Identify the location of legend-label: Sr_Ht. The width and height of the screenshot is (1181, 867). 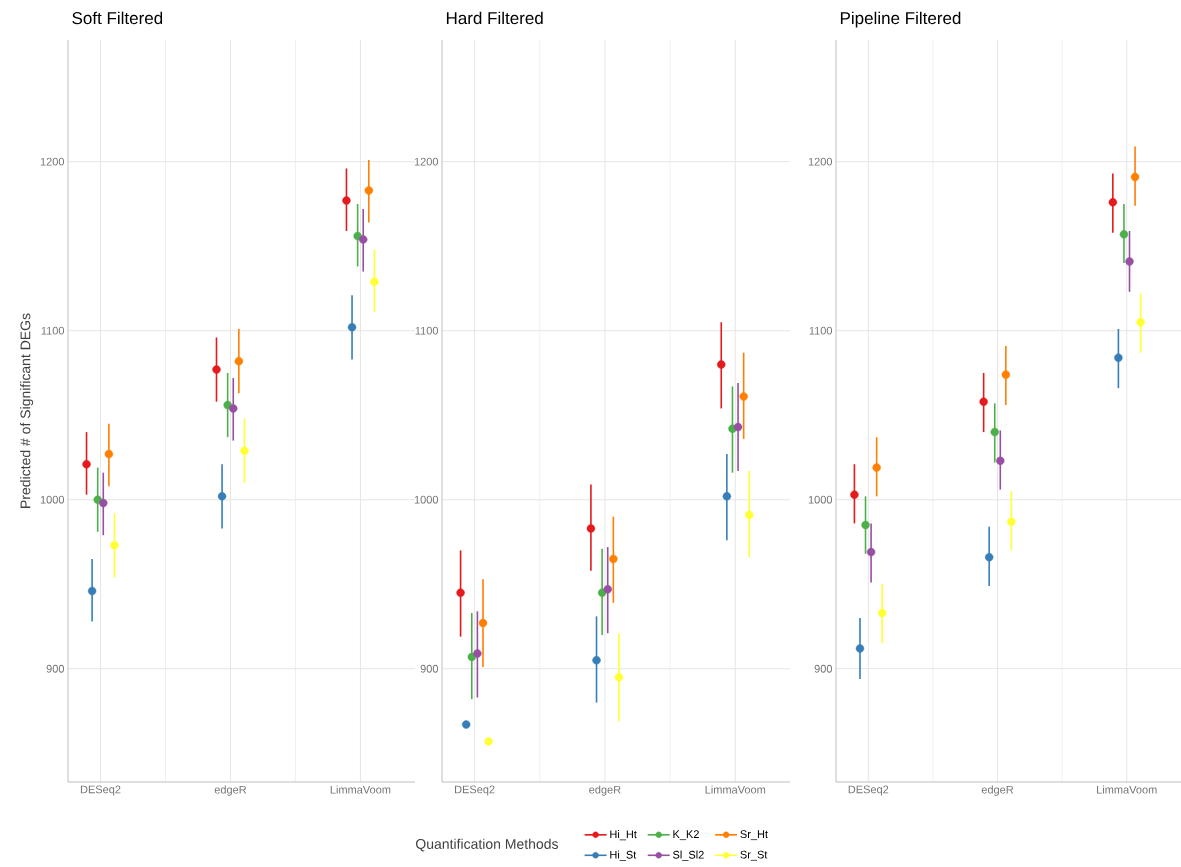
(754, 835).